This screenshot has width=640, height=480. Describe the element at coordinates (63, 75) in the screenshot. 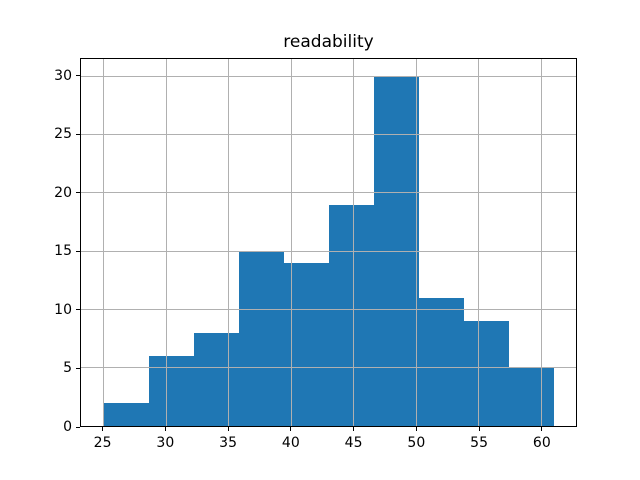

I see `y-tick-label: 30` at that location.